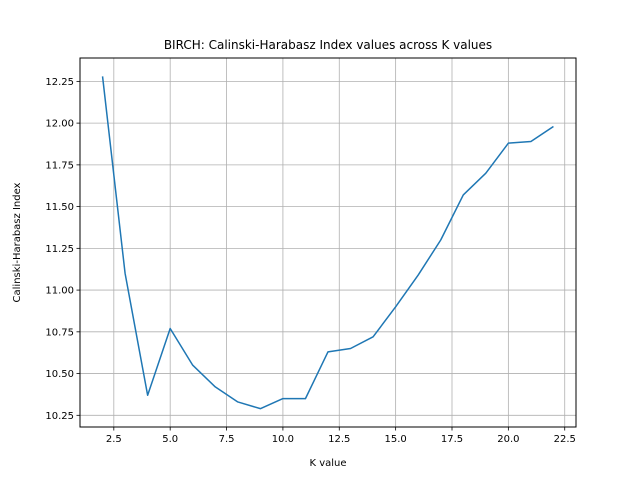 The height and width of the screenshot is (480, 640). What do you see at coordinates (59, 165) in the screenshot?
I see `y-tick-label: 11.75` at bounding box center [59, 165].